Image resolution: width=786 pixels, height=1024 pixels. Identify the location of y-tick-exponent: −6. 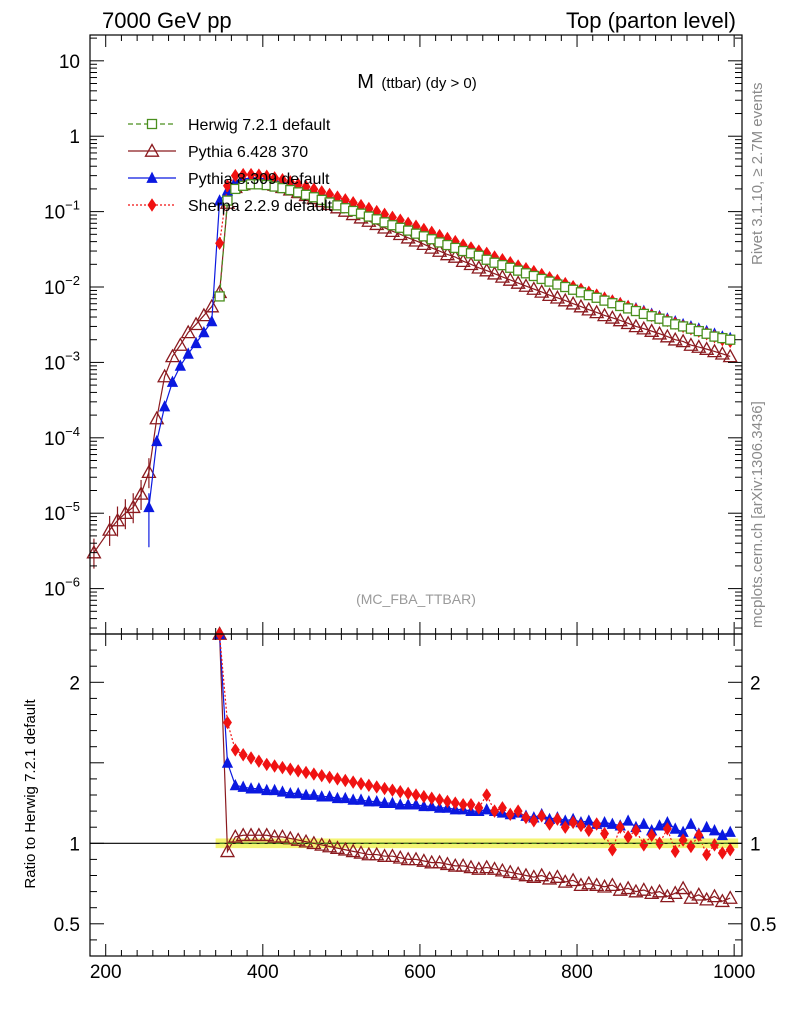
(72, 582).